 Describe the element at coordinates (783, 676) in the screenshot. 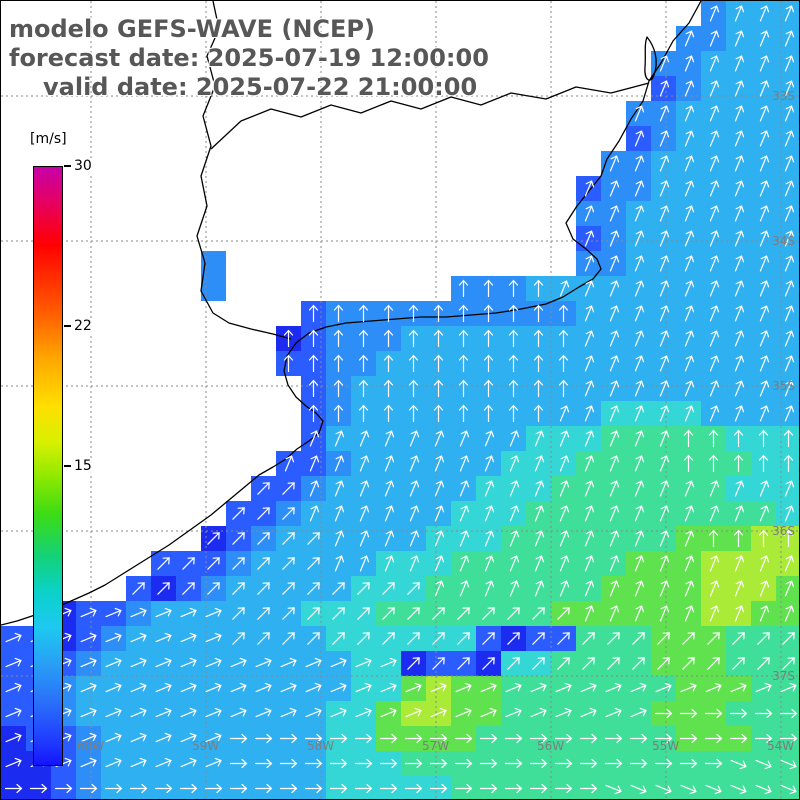

I see `lat-label: 37S` at that location.